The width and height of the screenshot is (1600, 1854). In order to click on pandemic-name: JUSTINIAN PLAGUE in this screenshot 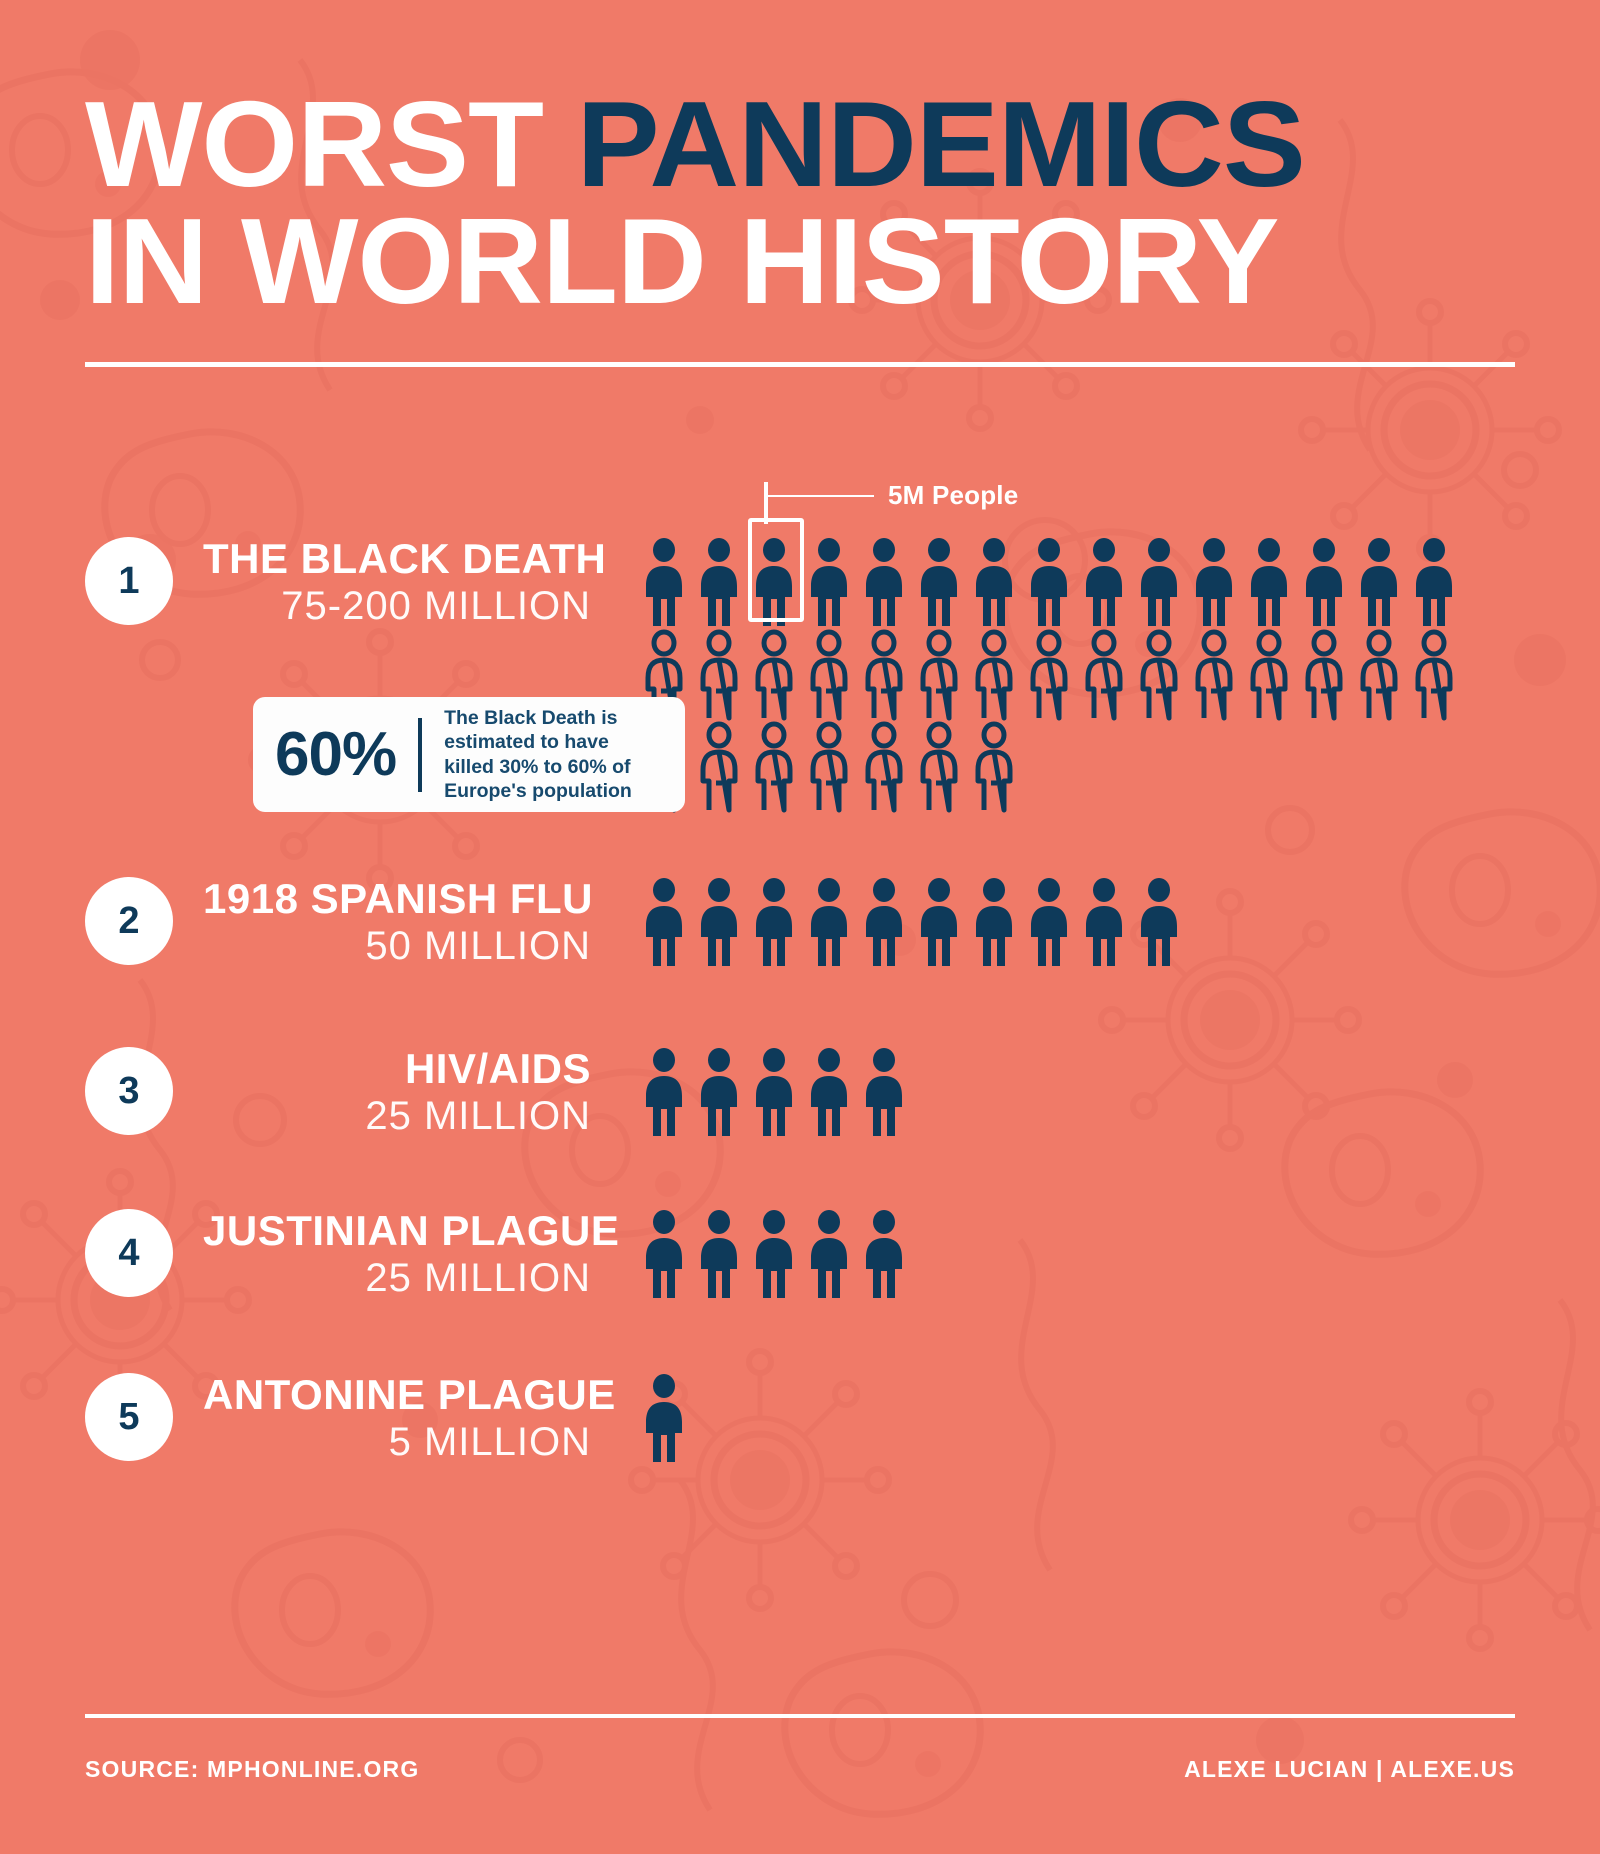, I will do `click(411, 1231)`.